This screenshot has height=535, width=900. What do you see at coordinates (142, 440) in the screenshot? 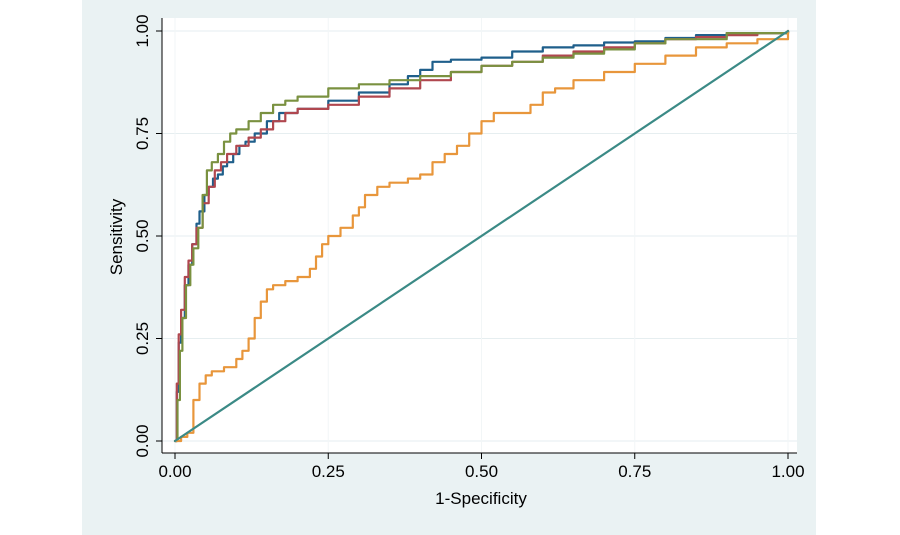
I see `y-tick-label-0: 0.00` at bounding box center [142, 440].